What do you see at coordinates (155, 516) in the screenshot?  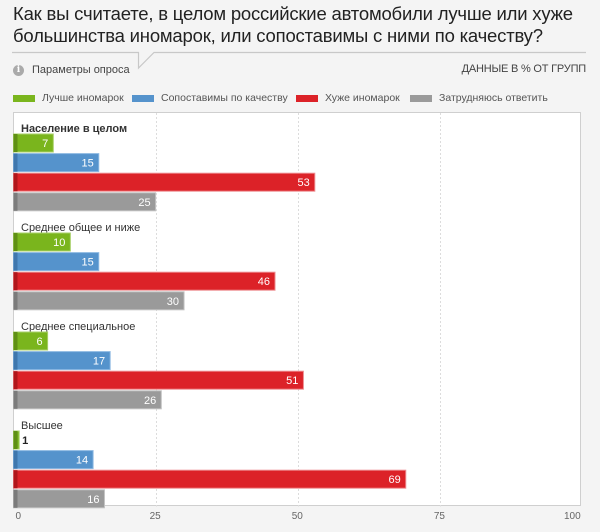 I see `x-tick-label: 25` at bounding box center [155, 516].